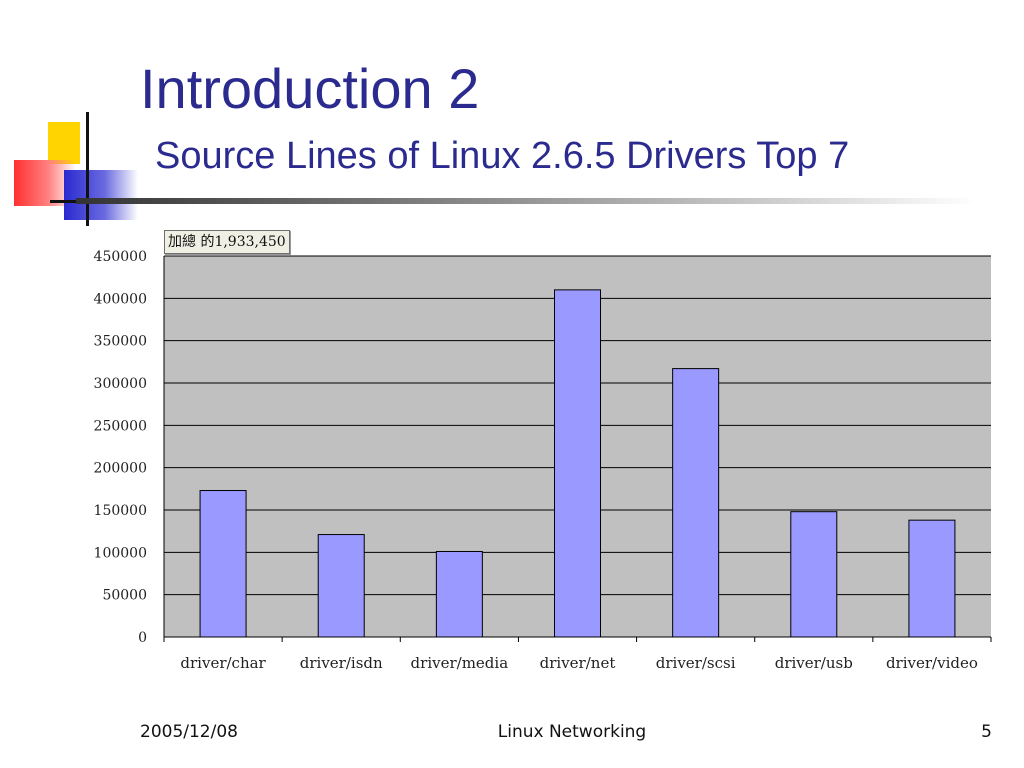 Image resolution: width=1024 pixels, height=768 pixels. I want to click on y-tick-label: 450000, so click(120, 257).